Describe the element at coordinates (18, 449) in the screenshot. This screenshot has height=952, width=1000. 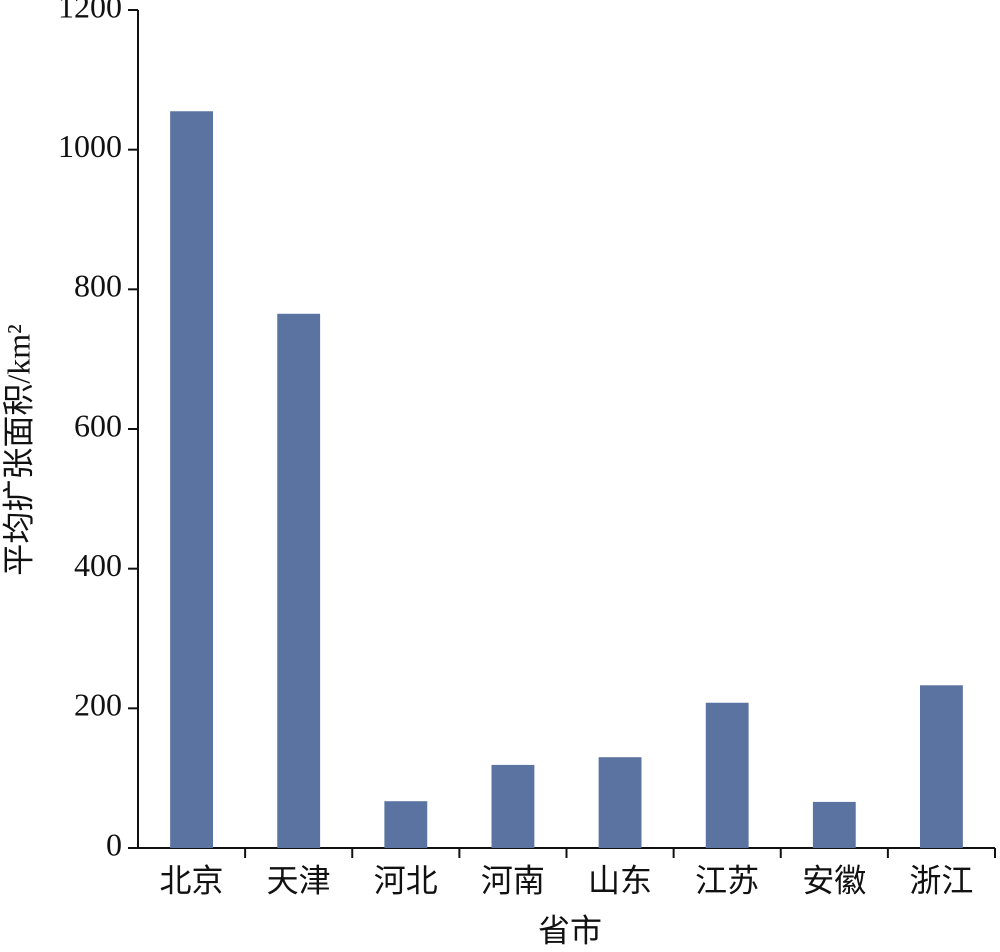
I see `y-axis-label: 平均扩张面积/km²` at that location.